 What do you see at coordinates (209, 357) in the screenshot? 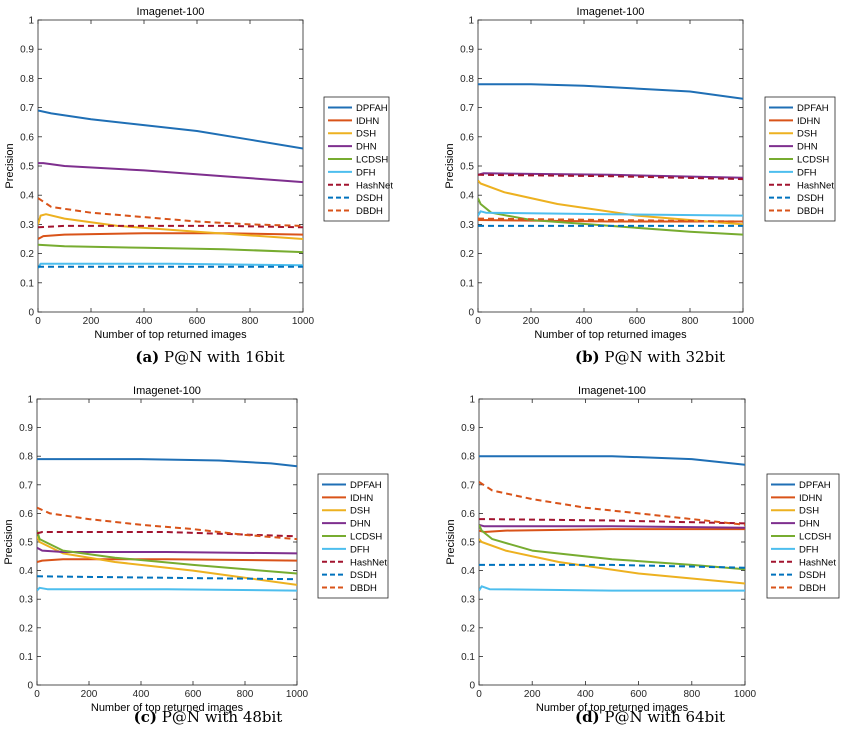
I see `panel-caption: (a) P@N with 16bit` at bounding box center [209, 357].